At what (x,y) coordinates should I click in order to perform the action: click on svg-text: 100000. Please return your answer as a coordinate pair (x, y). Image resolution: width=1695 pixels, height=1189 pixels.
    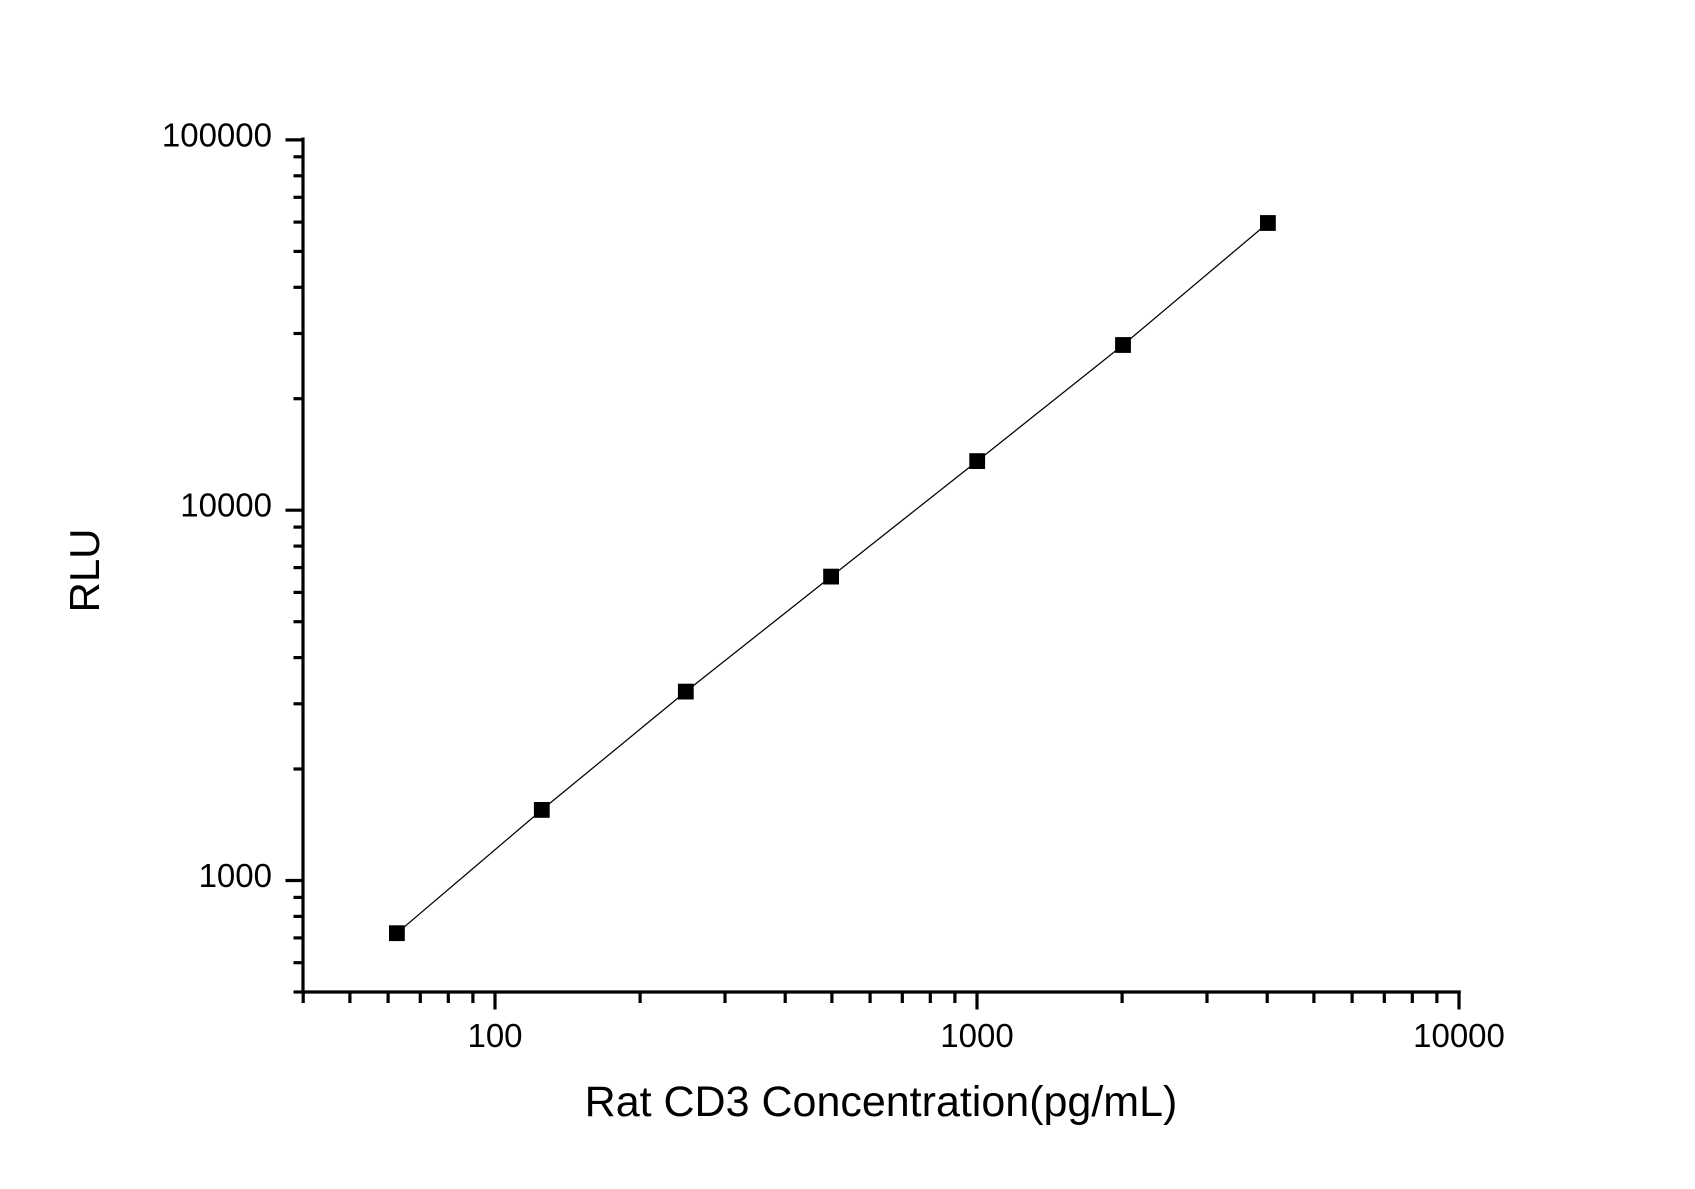
    Looking at the image, I should click on (217, 134).